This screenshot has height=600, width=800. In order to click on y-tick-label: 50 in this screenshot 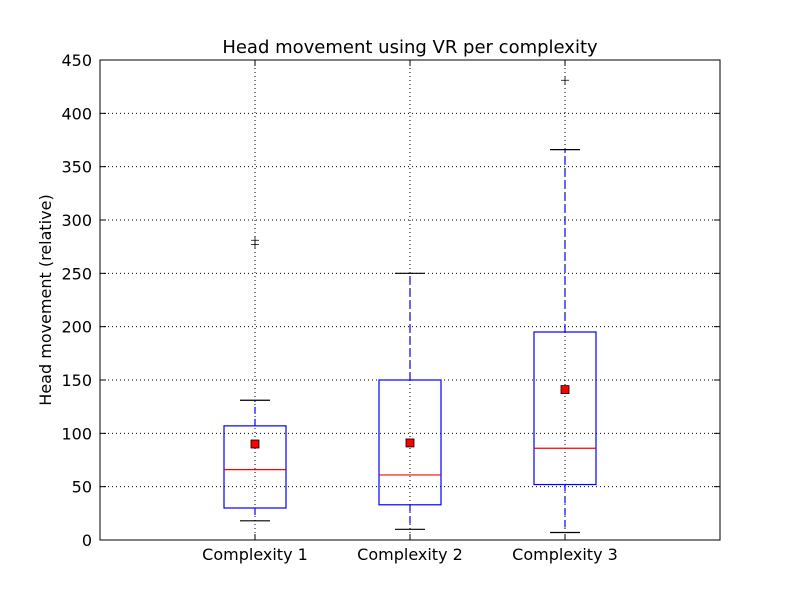, I will do `click(82, 487)`.